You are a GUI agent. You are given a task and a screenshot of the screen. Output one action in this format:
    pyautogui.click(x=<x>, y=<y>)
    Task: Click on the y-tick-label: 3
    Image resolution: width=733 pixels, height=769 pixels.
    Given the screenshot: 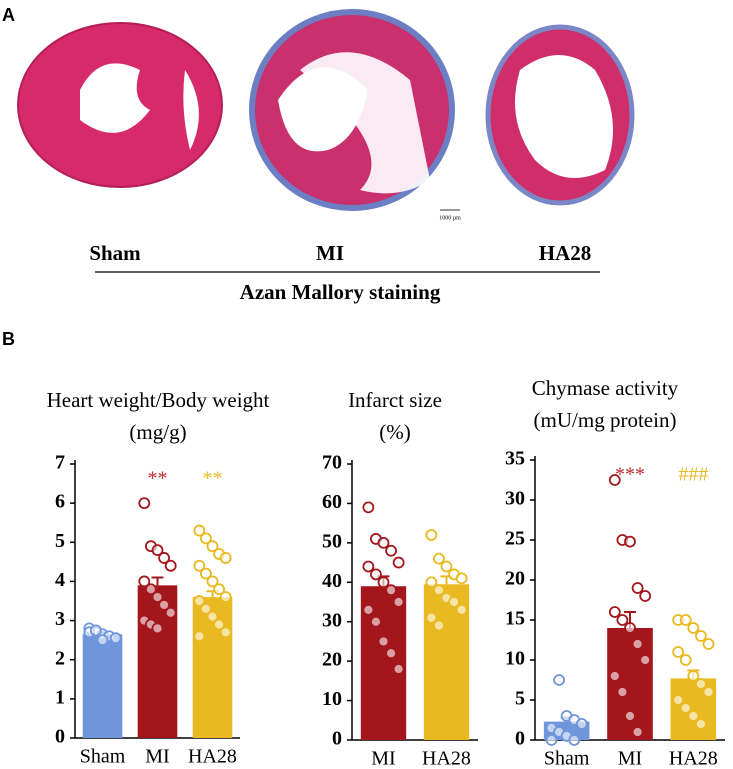 What is the action you would take?
    pyautogui.click(x=60, y=619)
    